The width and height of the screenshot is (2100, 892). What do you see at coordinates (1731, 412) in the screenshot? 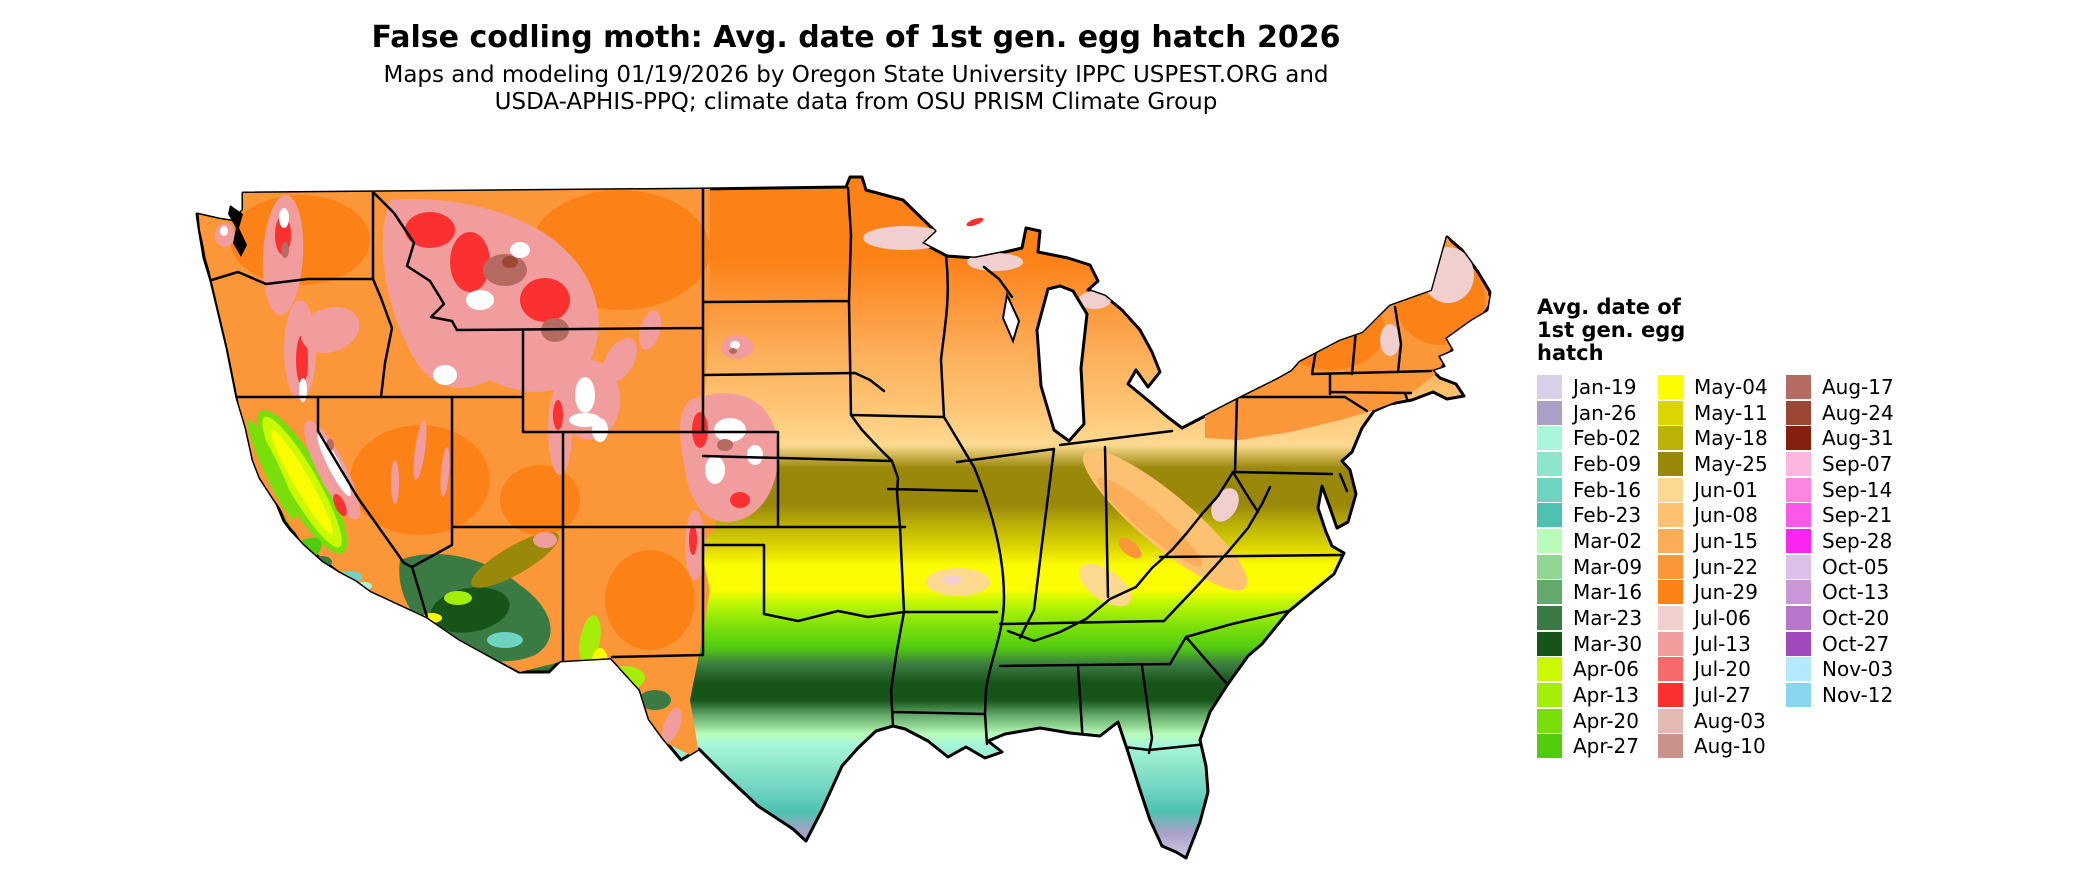
I see `legend-label: May-11` at bounding box center [1731, 412].